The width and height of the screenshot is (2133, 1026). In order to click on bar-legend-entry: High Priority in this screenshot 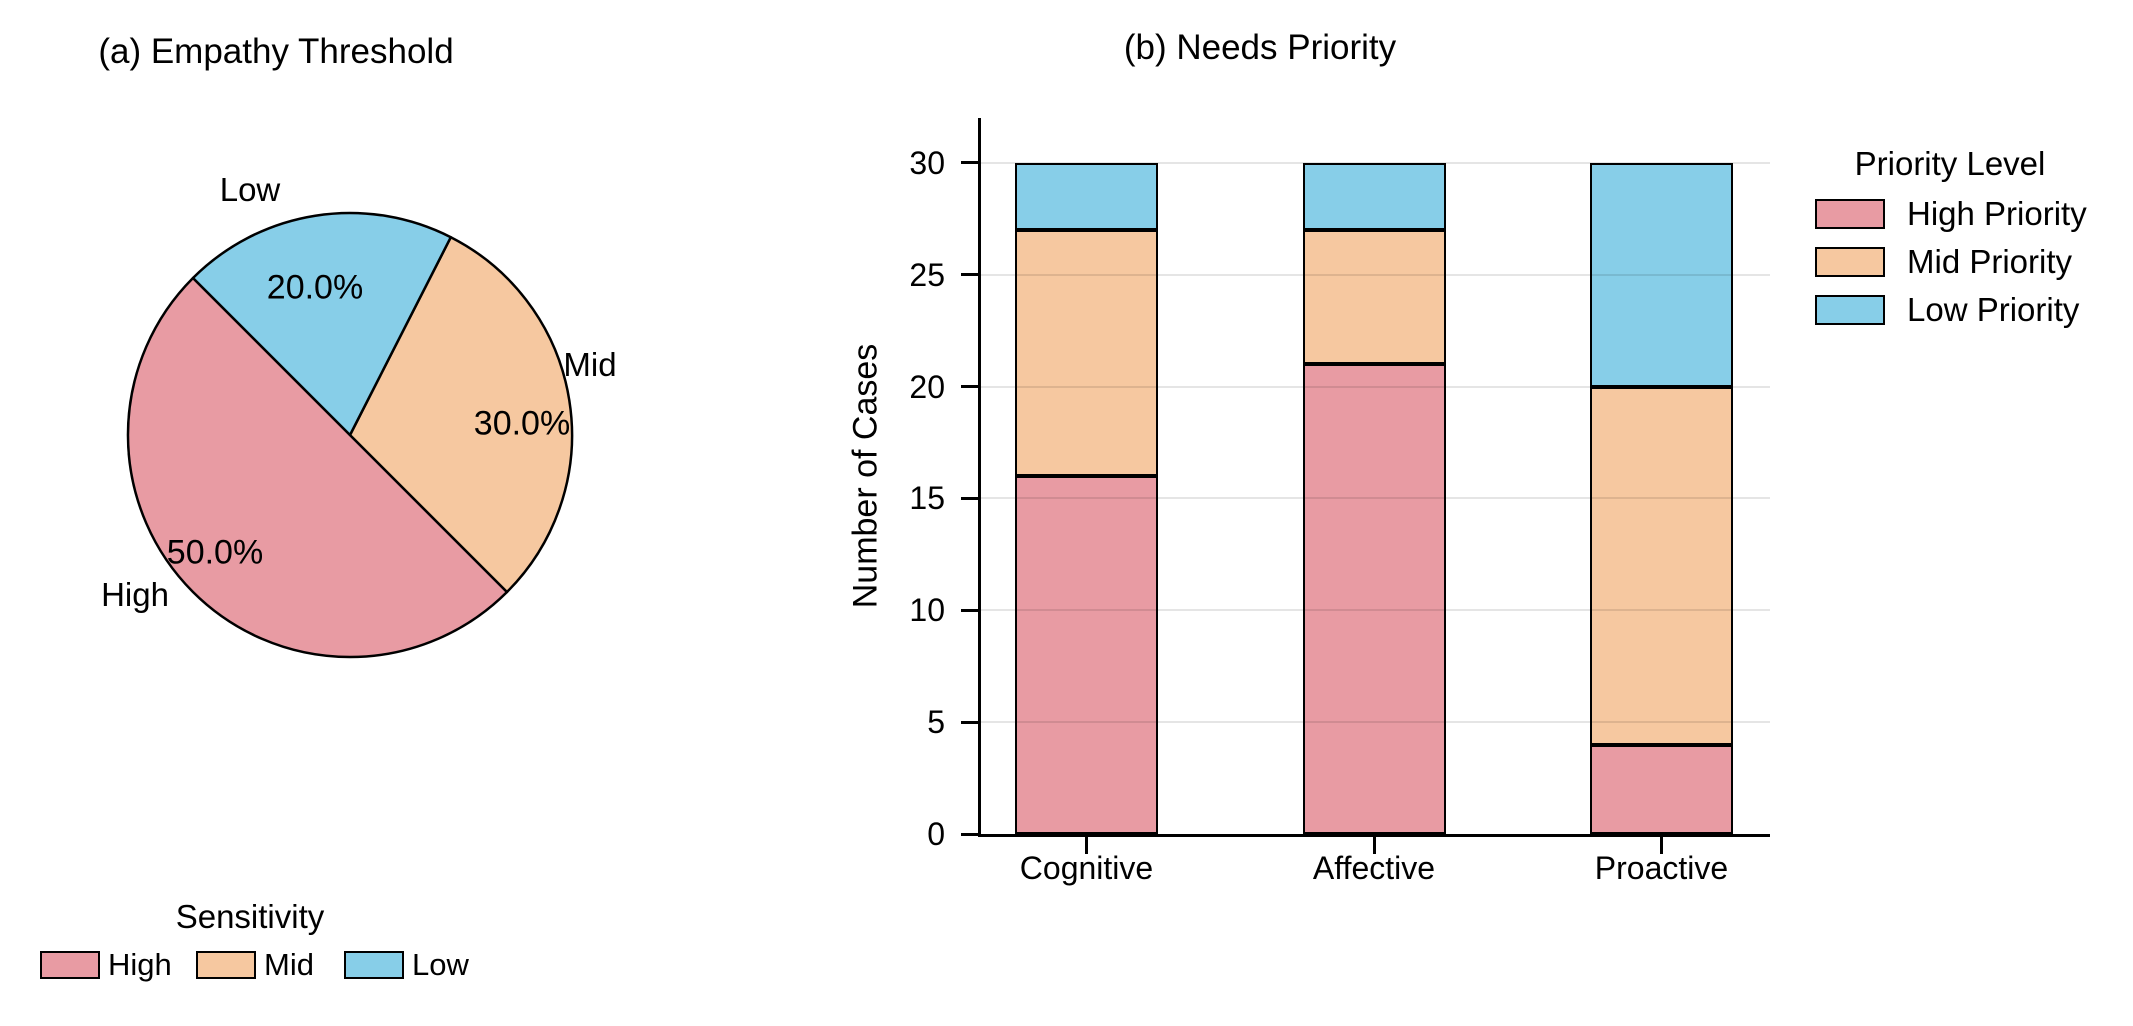, I will do `click(1951, 214)`.